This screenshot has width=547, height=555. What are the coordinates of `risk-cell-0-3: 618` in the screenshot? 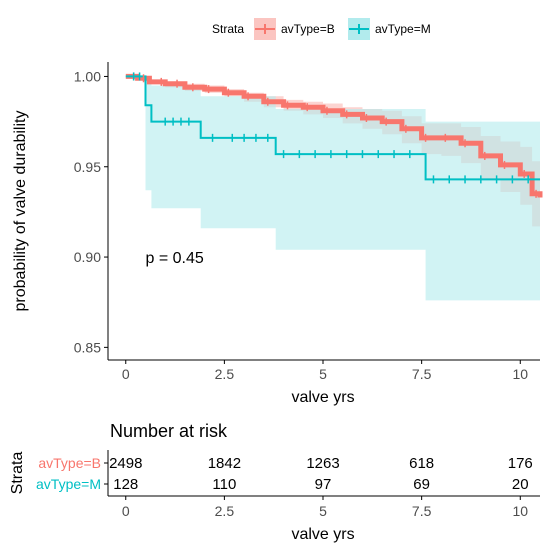 It's located at (421, 463).